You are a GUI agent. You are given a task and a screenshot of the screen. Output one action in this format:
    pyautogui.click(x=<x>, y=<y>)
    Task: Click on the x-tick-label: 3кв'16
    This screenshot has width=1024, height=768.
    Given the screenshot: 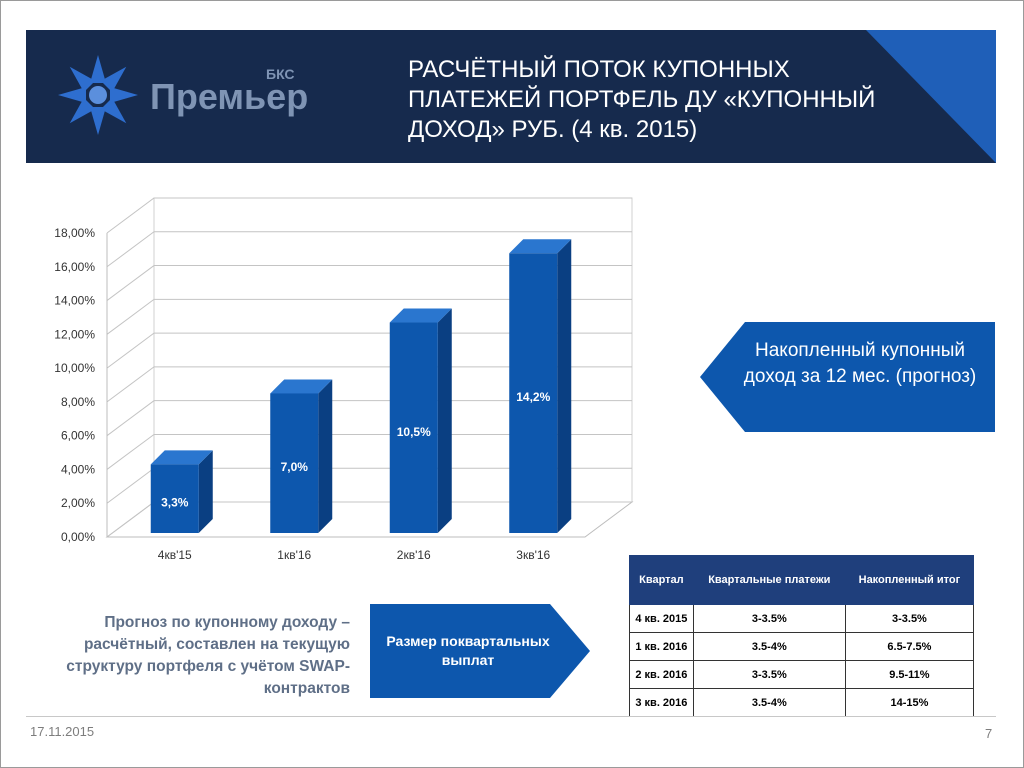 What is the action you would take?
    pyautogui.click(x=533, y=555)
    